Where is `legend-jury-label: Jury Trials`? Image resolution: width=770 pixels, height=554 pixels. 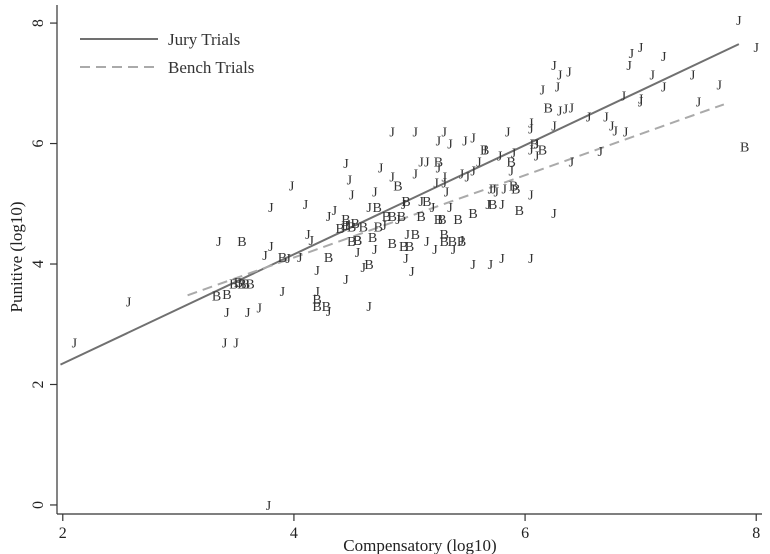 legend-jury-label: Jury Trials is located at coordinates (204, 39).